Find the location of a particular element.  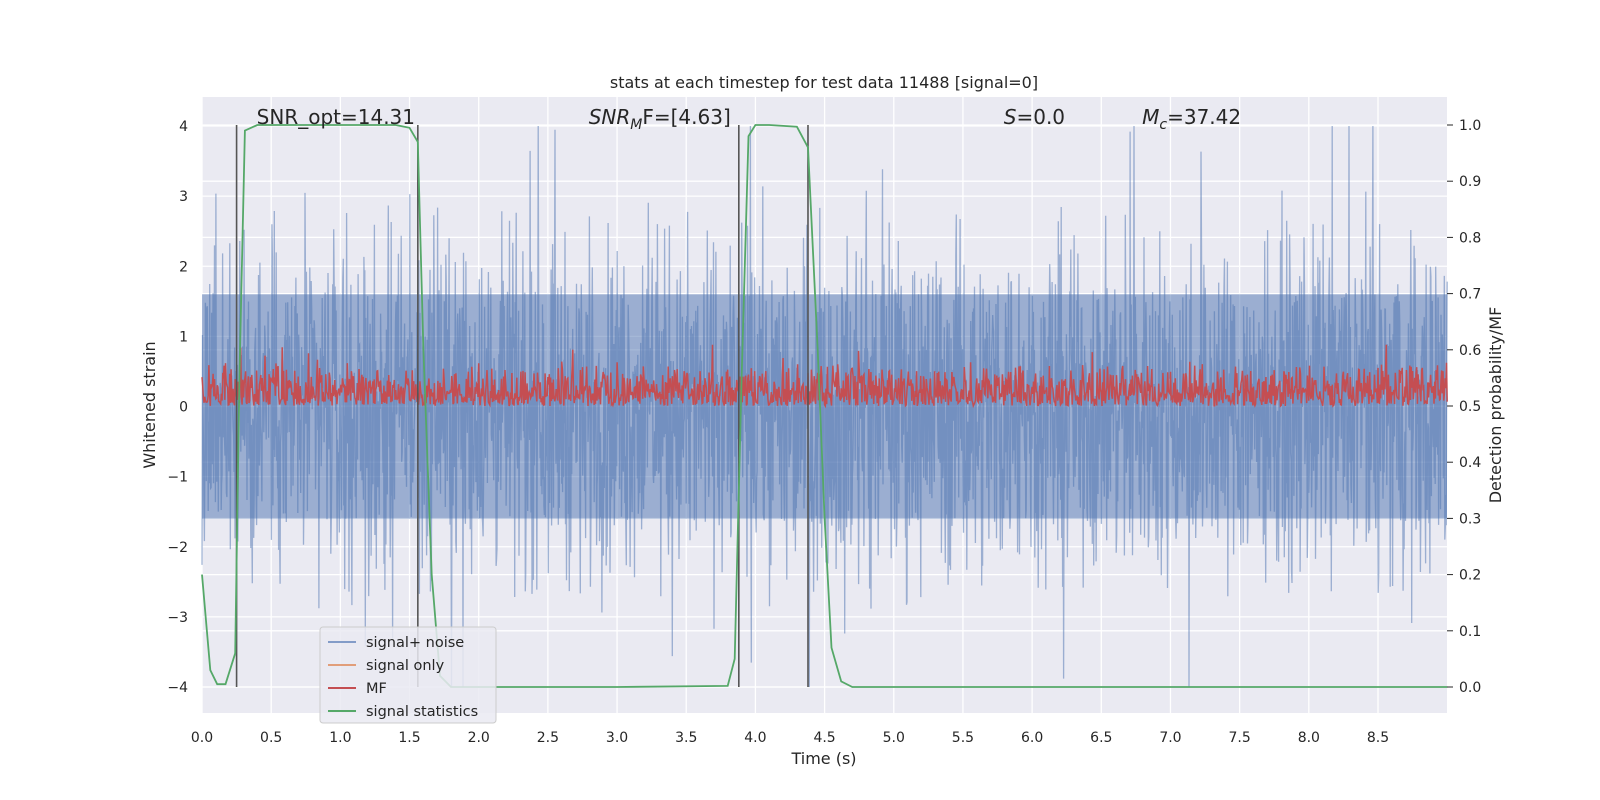

legend-box is located at coordinates (408, 675).